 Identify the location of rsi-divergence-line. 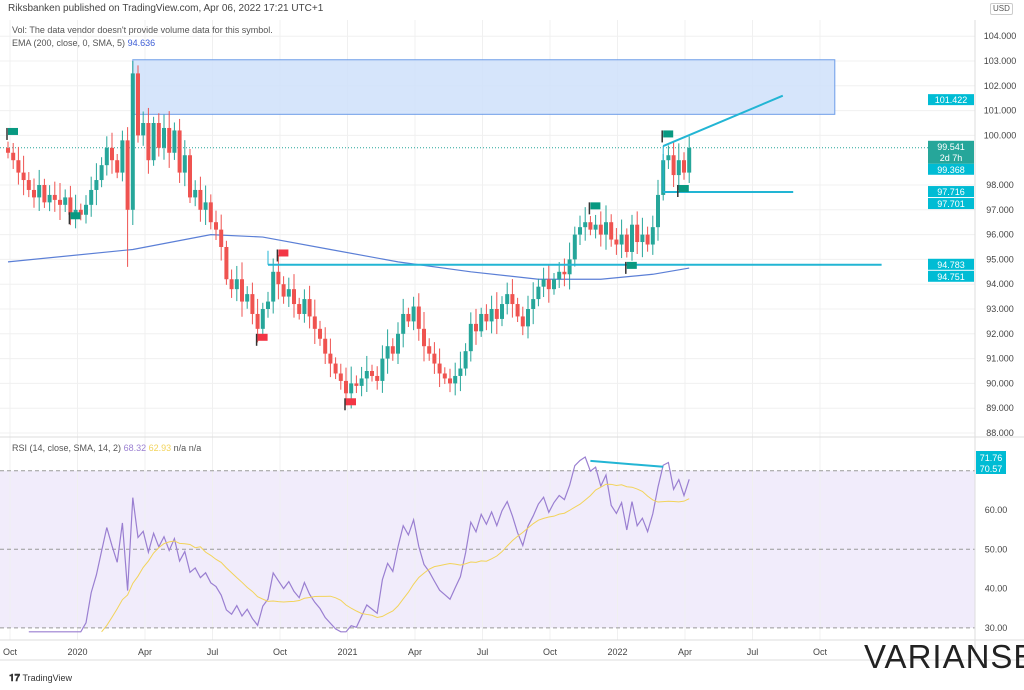
(627, 463).